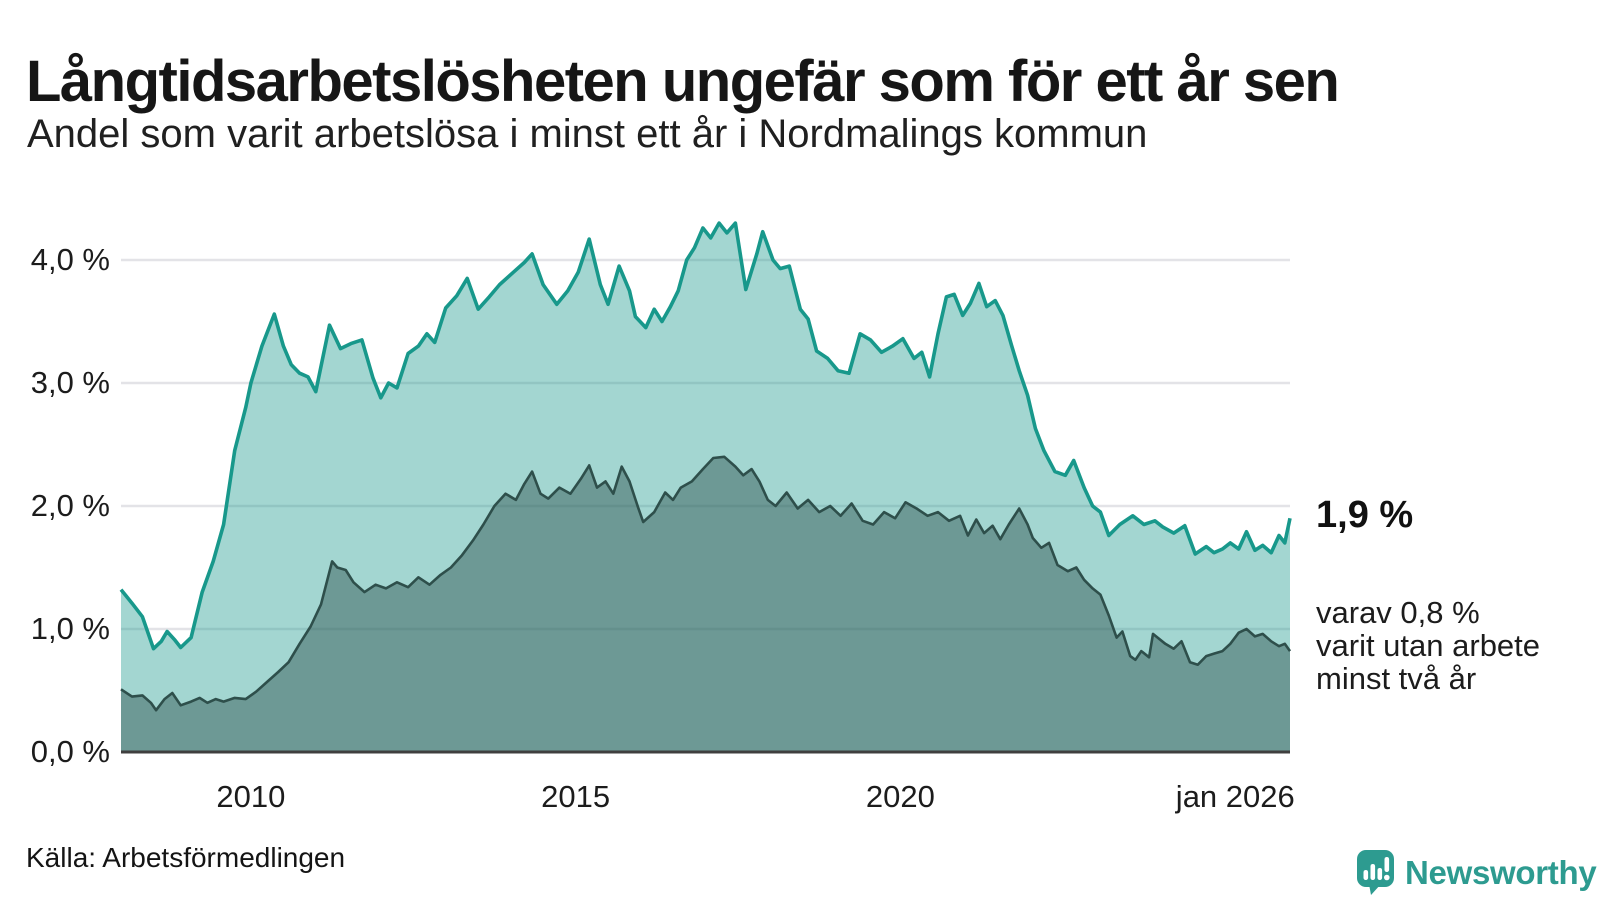  Describe the element at coordinates (1501, 872) in the screenshot. I see `newsworthy-wordmark: Newsworthy` at that location.